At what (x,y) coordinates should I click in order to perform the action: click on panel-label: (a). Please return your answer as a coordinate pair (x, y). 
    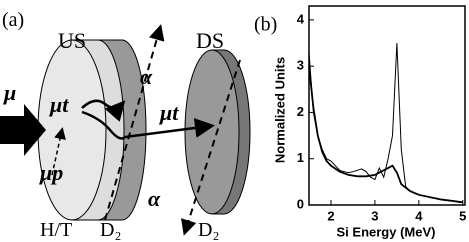
    Looking at the image, I should click on (13, 20).